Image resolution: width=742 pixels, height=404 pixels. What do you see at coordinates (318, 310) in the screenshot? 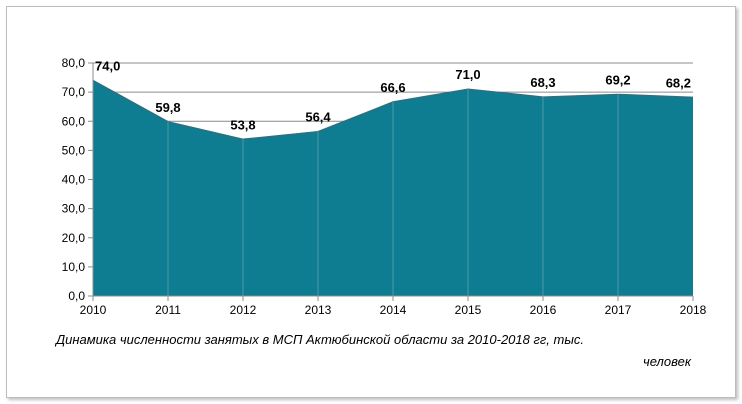
I see `x-tick-label: 2013` at bounding box center [318, 310].